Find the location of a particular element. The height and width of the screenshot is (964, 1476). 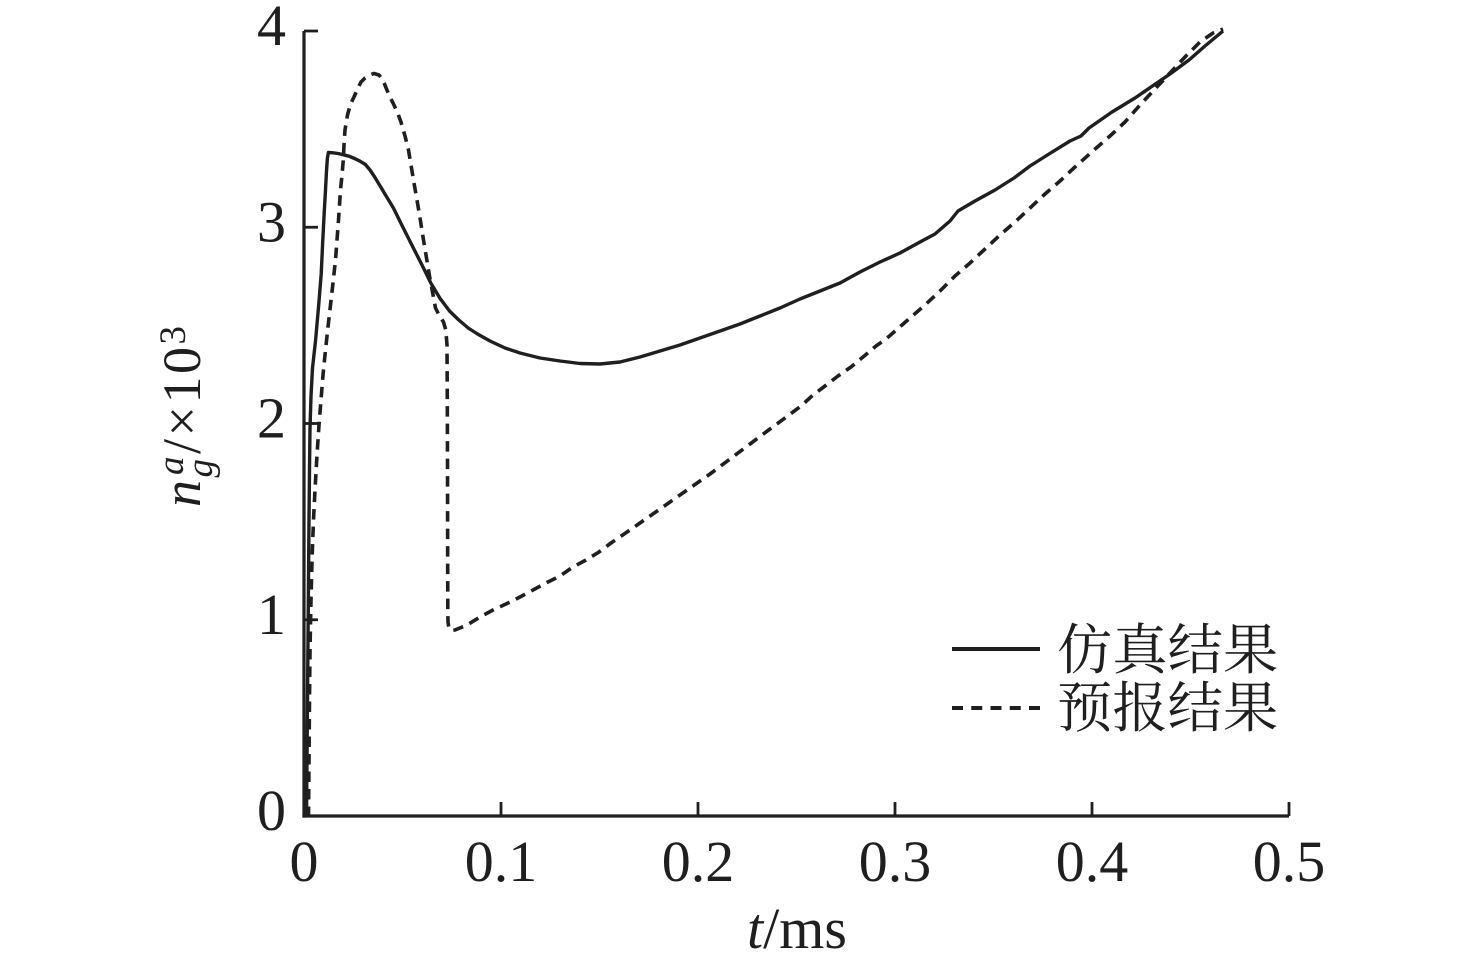

svg-text: 0.2 is located at coordinates (698, 861).